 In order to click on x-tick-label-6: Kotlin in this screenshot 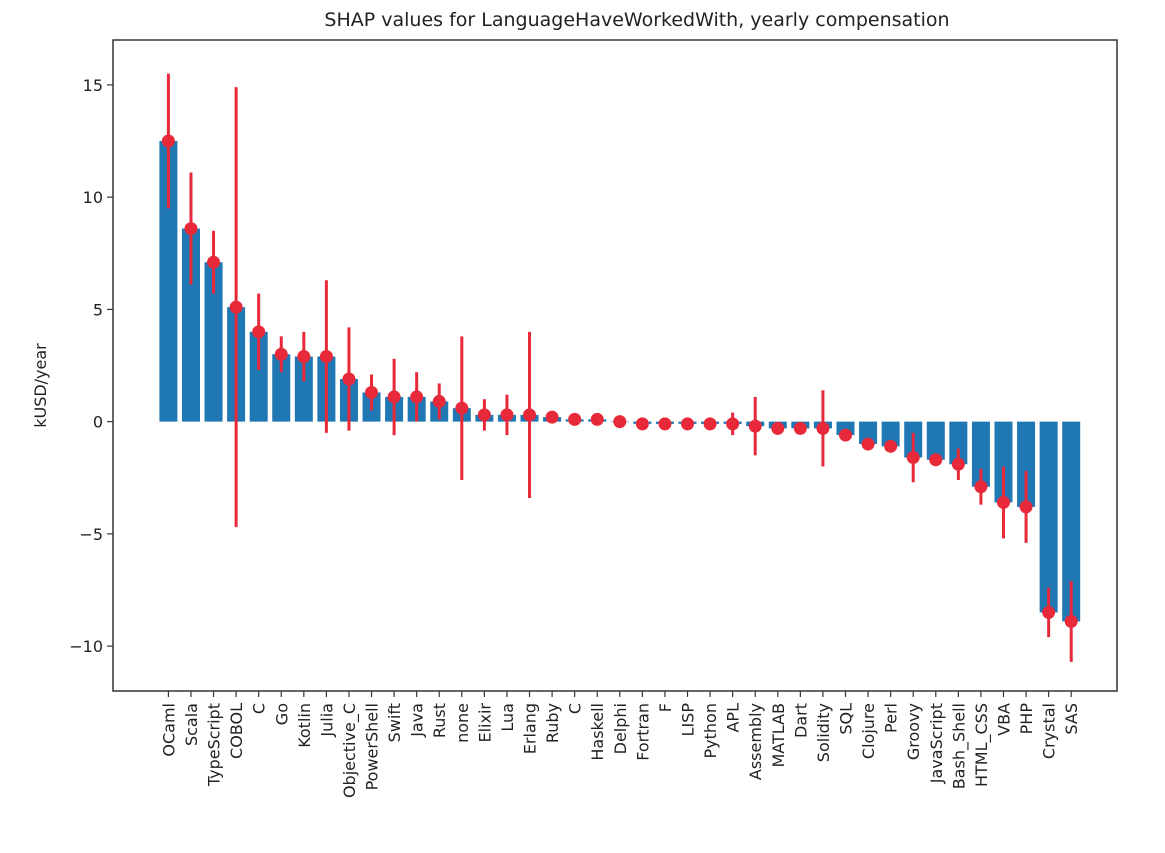, I will do `click(304, 725)`.